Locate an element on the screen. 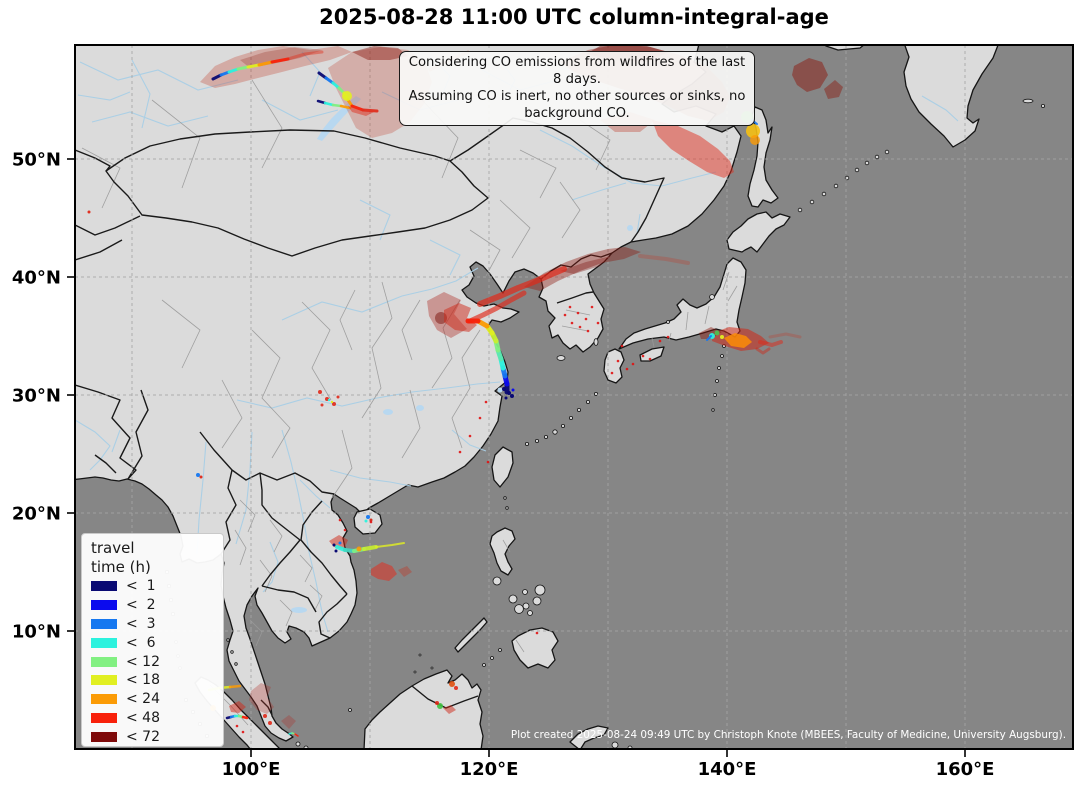 This screenshot has width=1087, height=793. lat-tick-label: 50°N is located at coordinates (36, 160).